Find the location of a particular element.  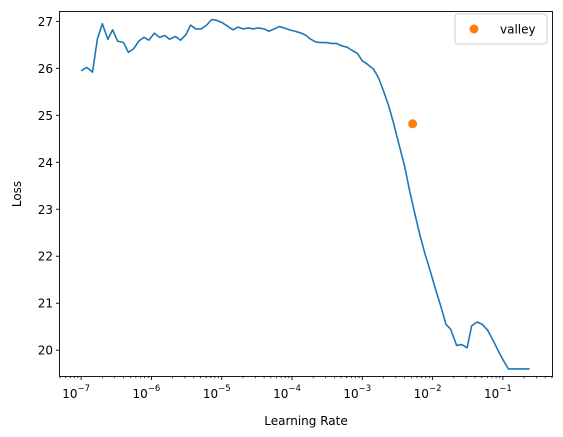

y-tick-label: 22 is located at coordinates (45, 257).